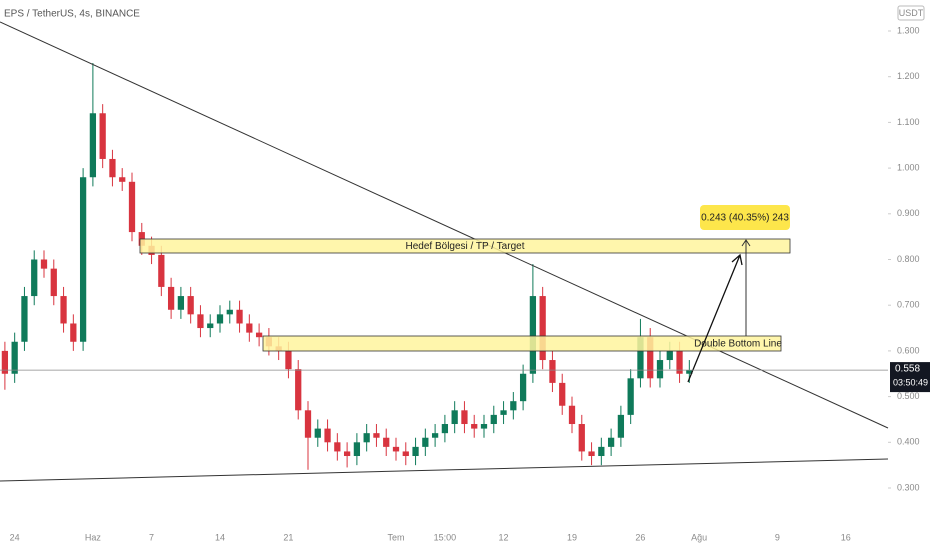 The height and width of the screenshot is (550, 932). Describe the element at coordinates (908, 442) in the screenshot. I see `y-tick-label: 0.400` at that location.